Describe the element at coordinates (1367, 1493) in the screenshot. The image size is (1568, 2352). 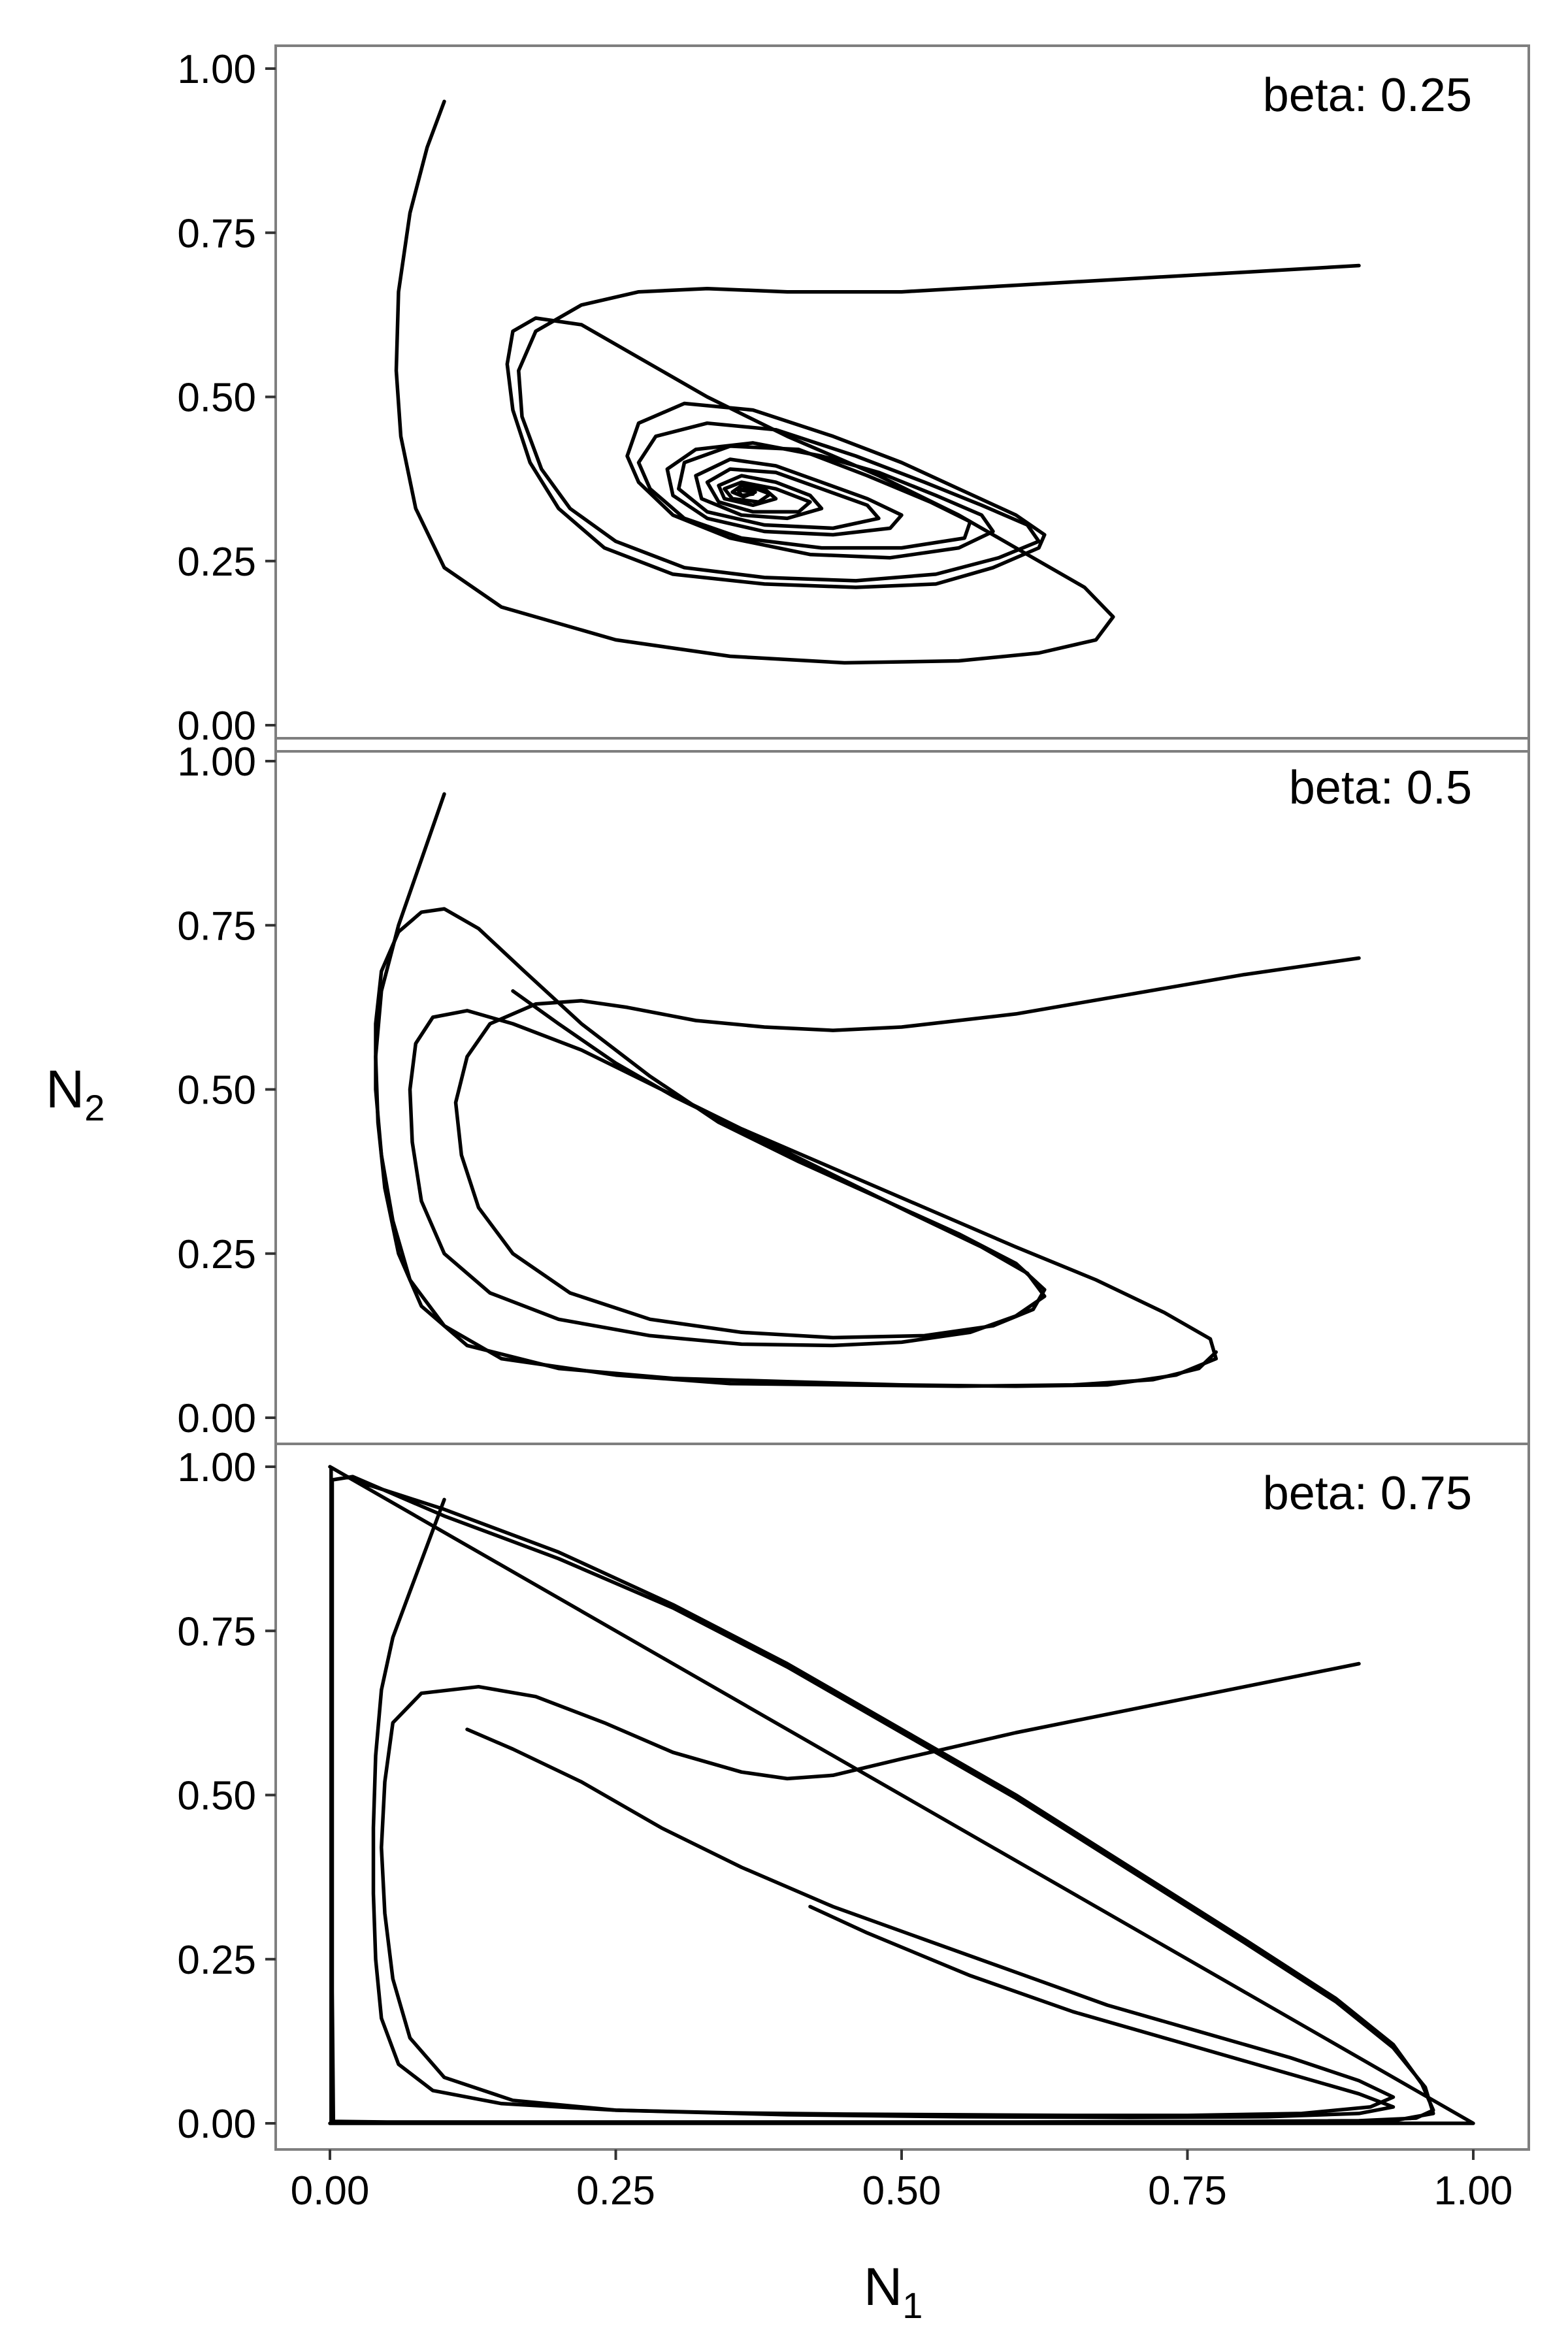
I see `panel-label: beta: 0.75` at that location.